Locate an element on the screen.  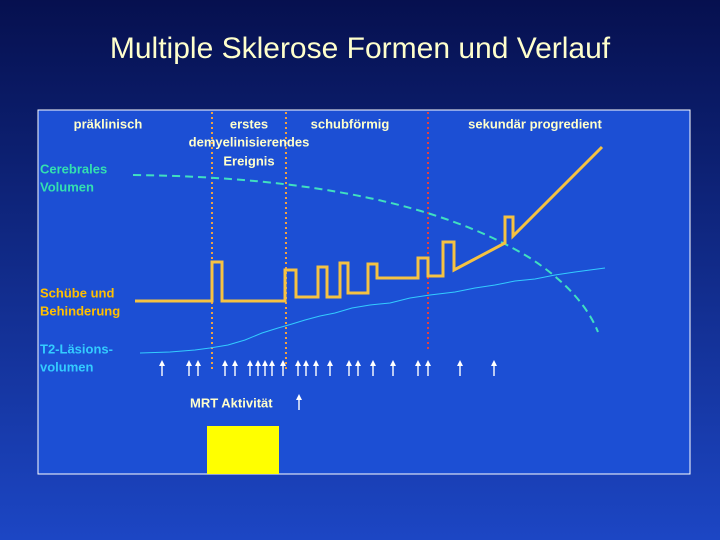
side-label: Volumen is located at coordinates (67, 186).